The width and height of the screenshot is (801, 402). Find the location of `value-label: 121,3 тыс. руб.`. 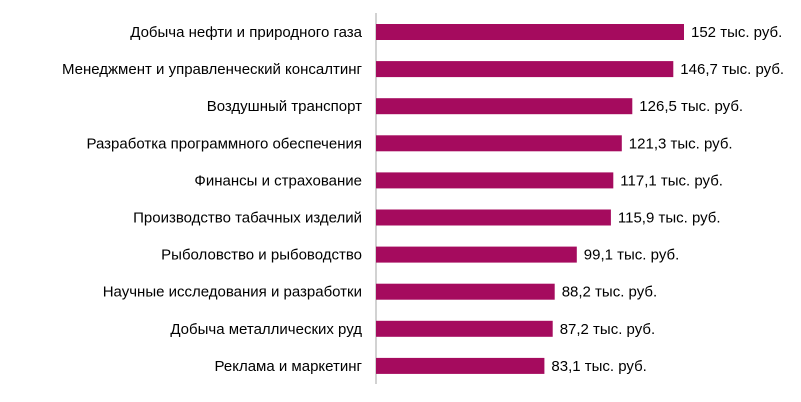

value-label: 121,3 тыс. руб. is located at coordinates (681, 143).